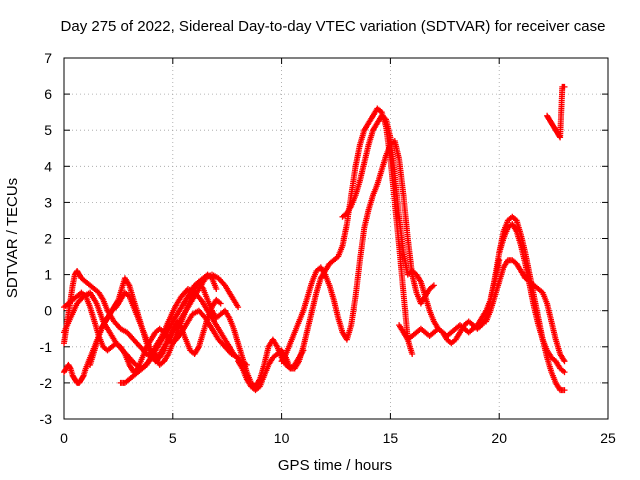 This screenshot has width=640, height=480. Describe the element at coordinates (499, 438) in the screenshot. I see `x-tick-label: 20` at that location.